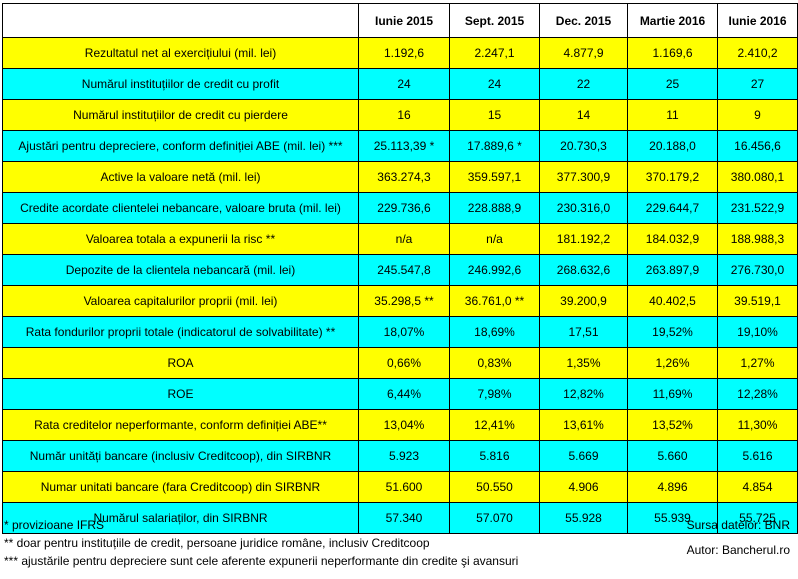 Image resolution: width=798 pixels, height=579 pixels. What do you see at coordinates (583, 487) in the screenshot?
I see `value-cell: 4.906` at bounding box center [583, 487].